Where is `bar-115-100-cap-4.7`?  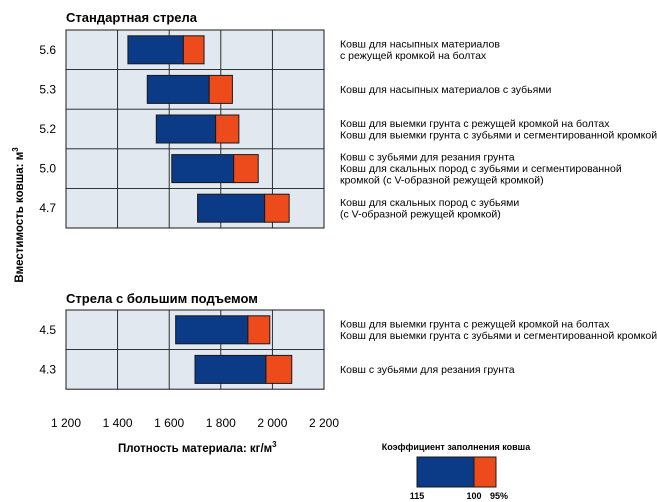
bar-115-100-cap-4.7 is located at coordinates (231, 208).